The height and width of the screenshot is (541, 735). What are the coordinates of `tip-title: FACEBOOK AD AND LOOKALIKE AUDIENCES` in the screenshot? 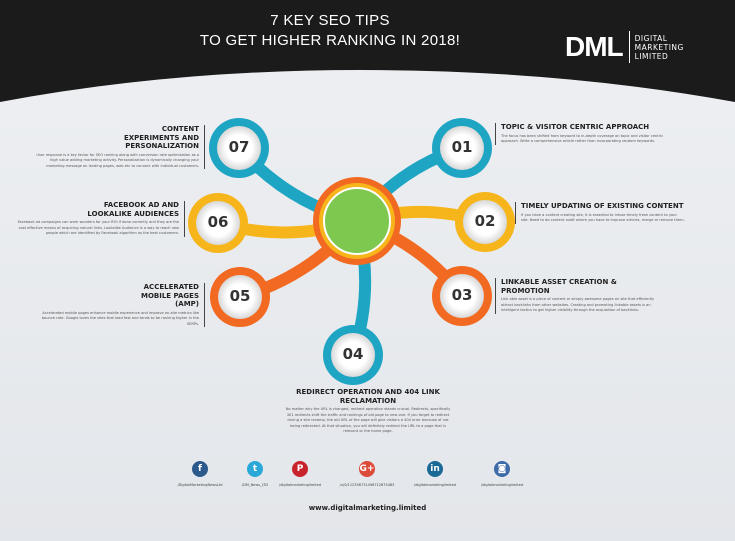 It's located at (133, 209).